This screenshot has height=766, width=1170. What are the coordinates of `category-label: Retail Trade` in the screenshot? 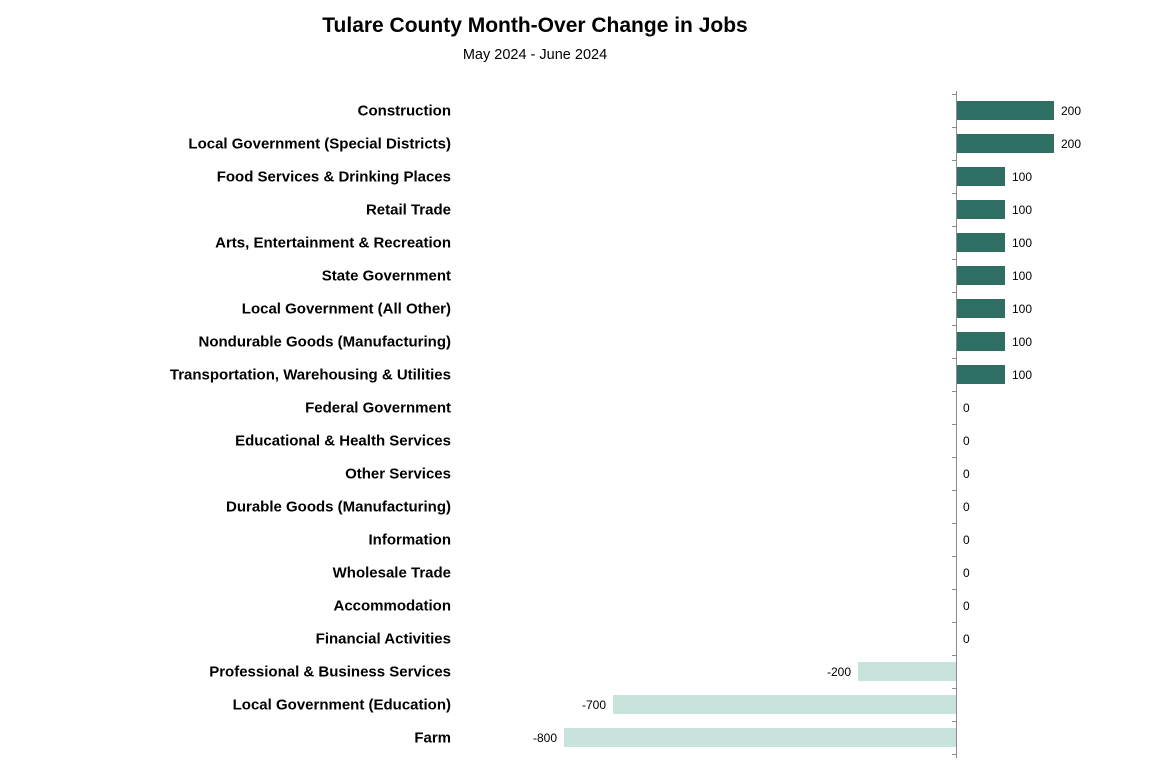 It's located at (408, 209).